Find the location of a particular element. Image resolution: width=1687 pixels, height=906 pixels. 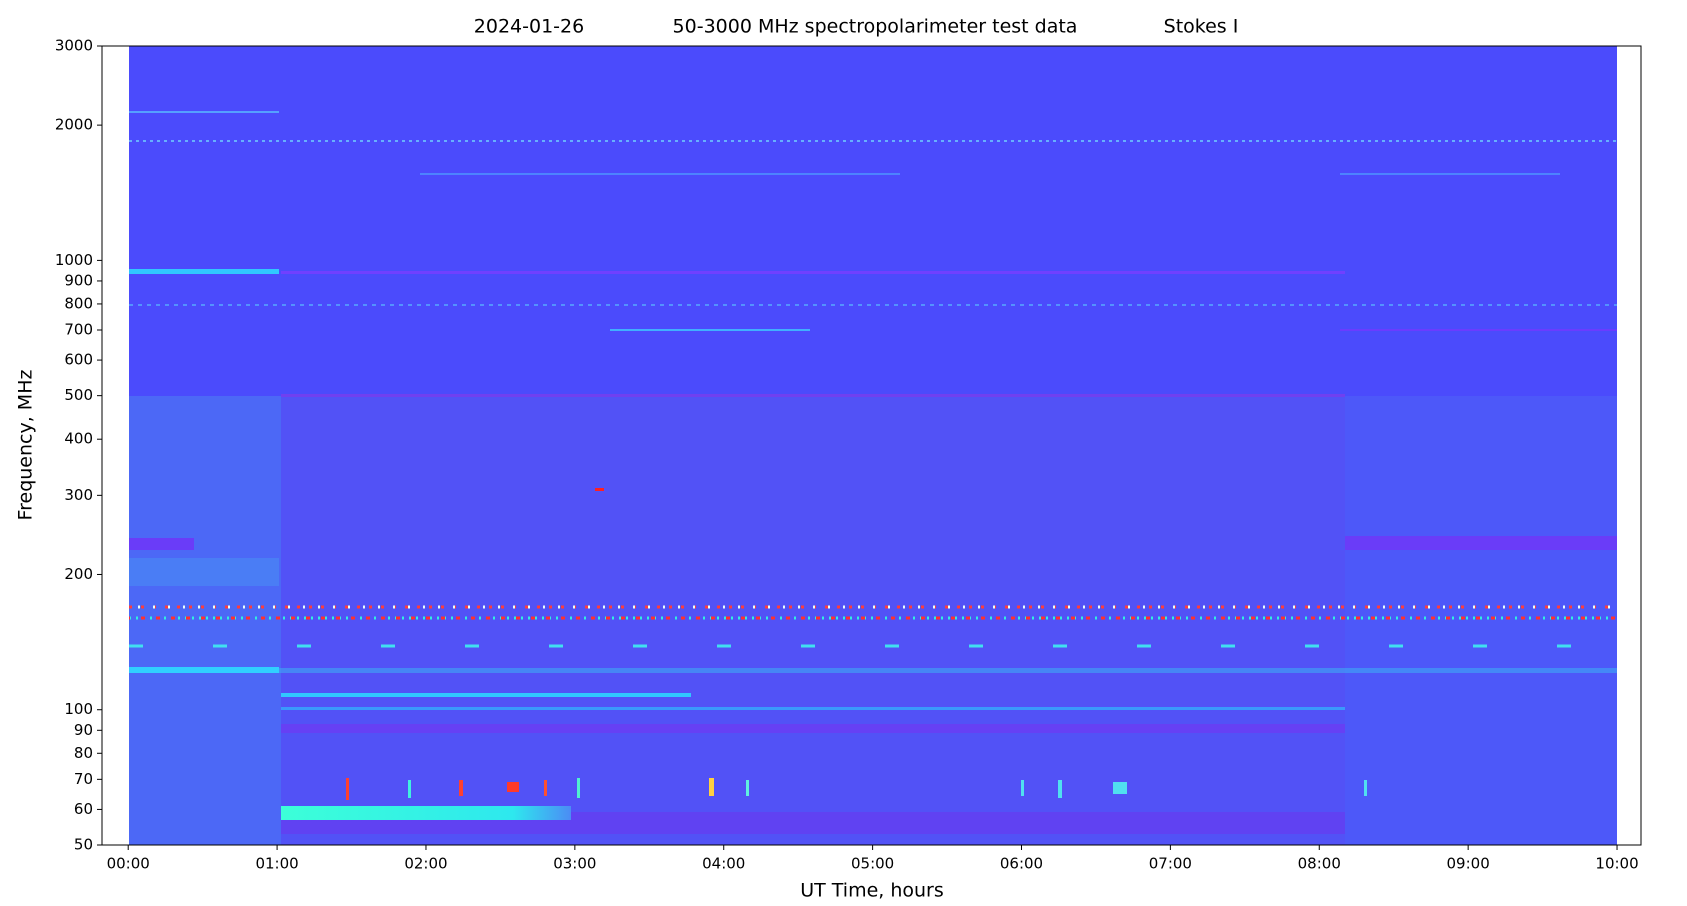

x-tick-label: 06:00 is located at coordinates (1021, 864).